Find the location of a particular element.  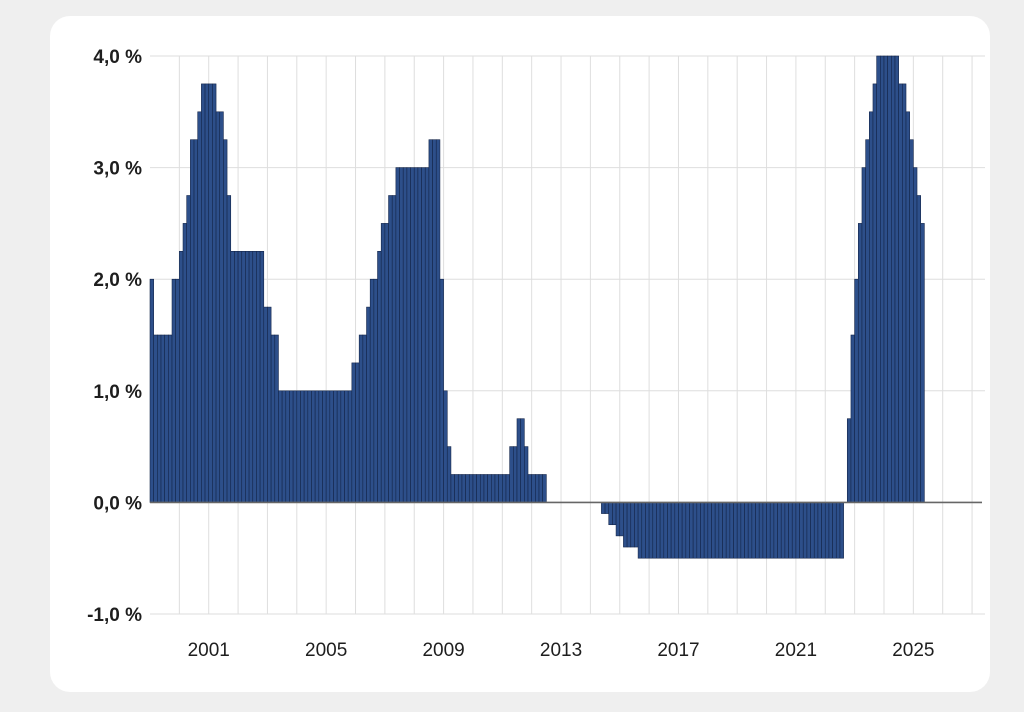

x-tick-labels: 2001 2005 2009 2013 2017 2021 2025 is located at coordinates (561, 650).